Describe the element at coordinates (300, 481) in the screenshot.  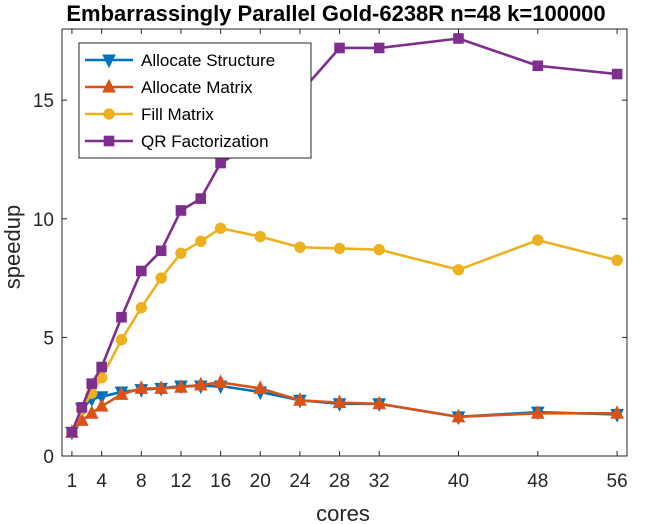
I see `x-tick-label-24: 24` at that location.